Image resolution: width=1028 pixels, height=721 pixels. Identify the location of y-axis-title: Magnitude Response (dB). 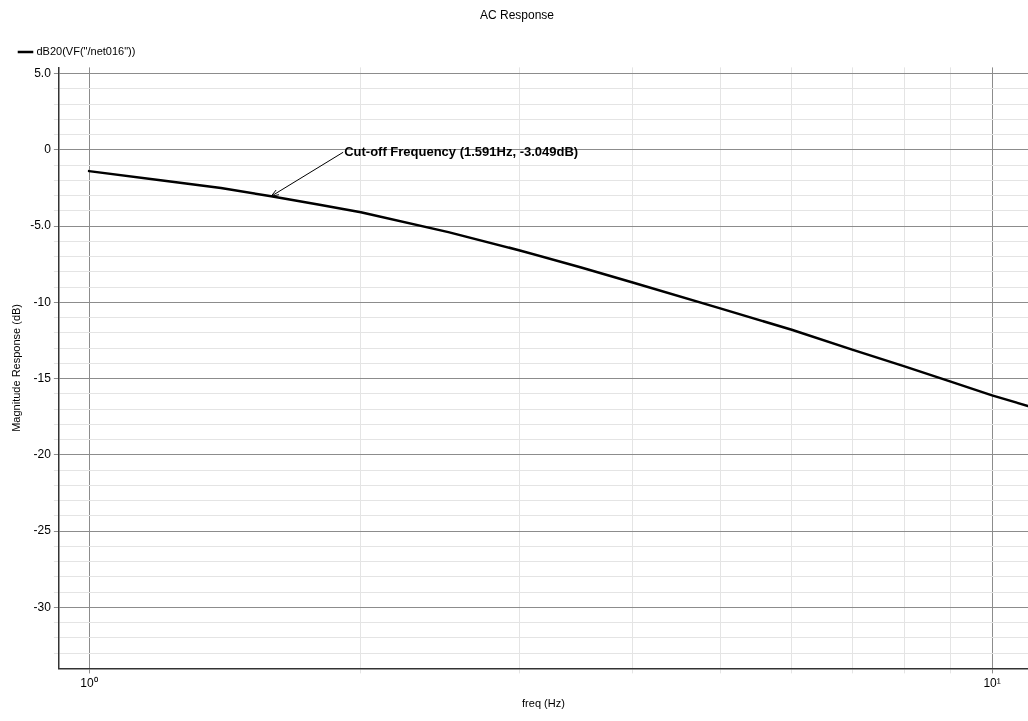
(15, 368).